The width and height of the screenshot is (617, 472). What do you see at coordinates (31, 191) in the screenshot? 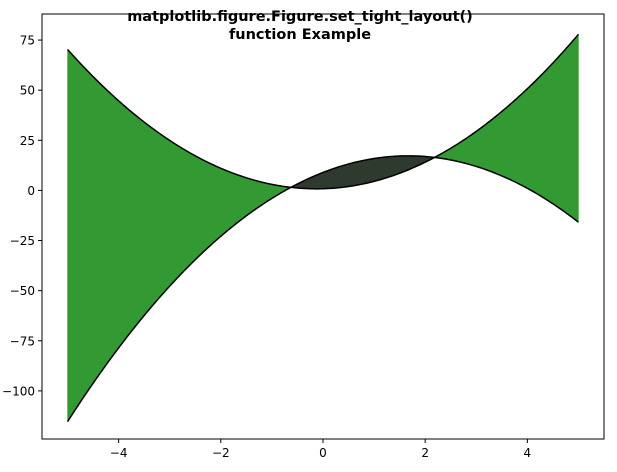
I see `y-tick-label: 0` at bounding box center [31, 191].